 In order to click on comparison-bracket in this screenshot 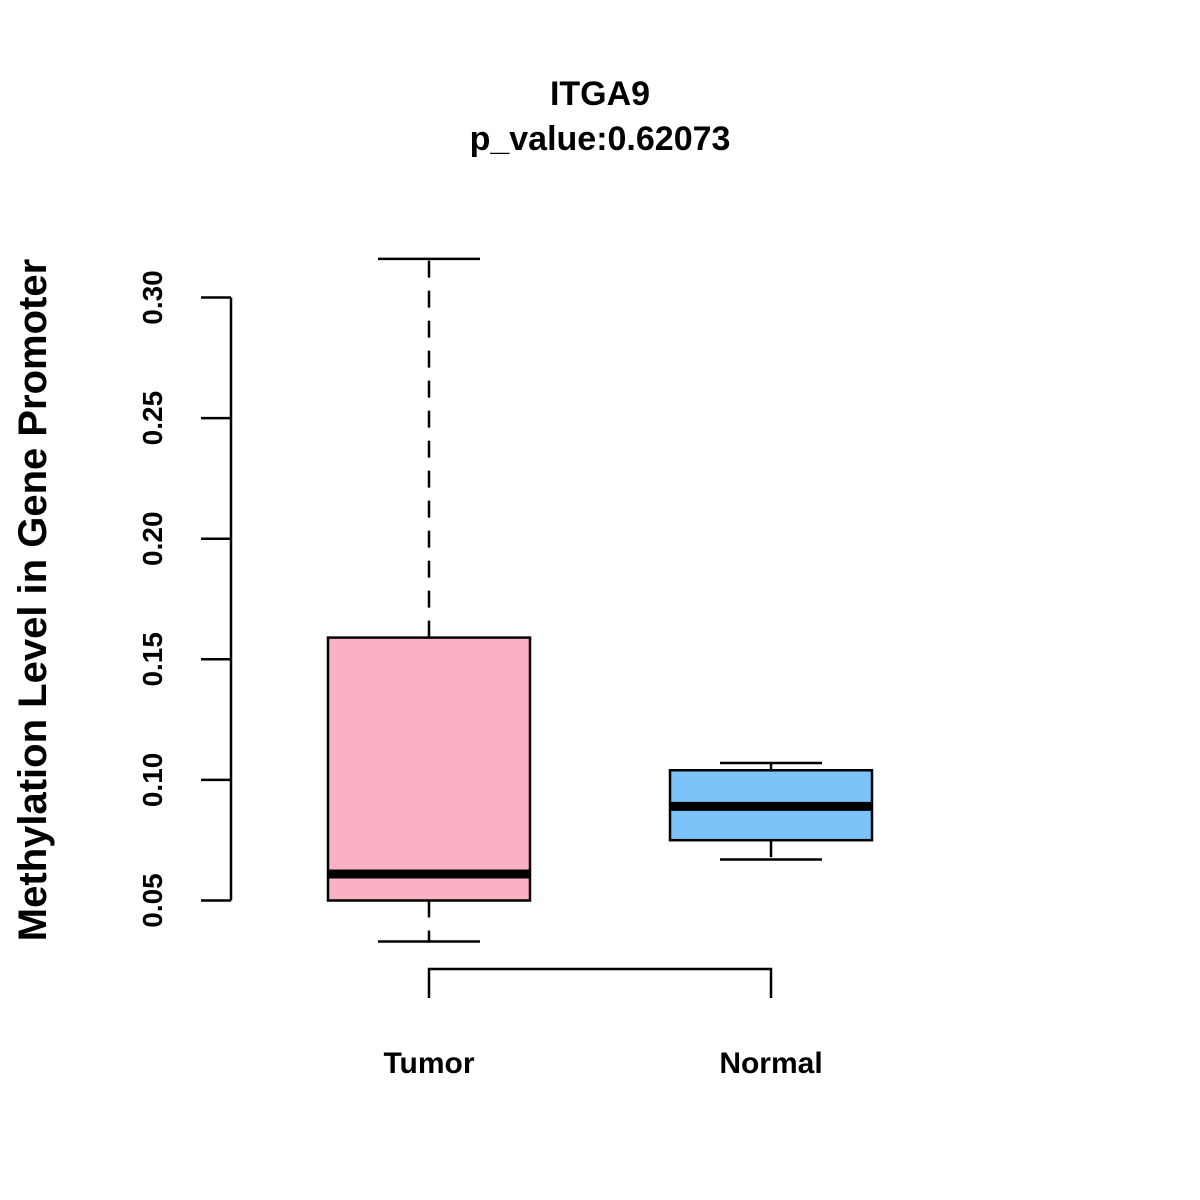, I will do `click(600, 982)`.